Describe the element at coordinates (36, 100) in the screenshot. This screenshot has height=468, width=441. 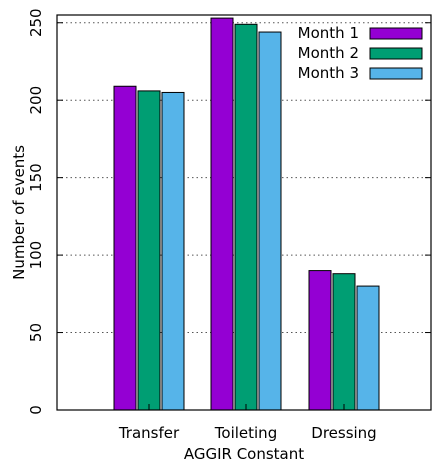
I see `y-tick-label: 200` at that location.